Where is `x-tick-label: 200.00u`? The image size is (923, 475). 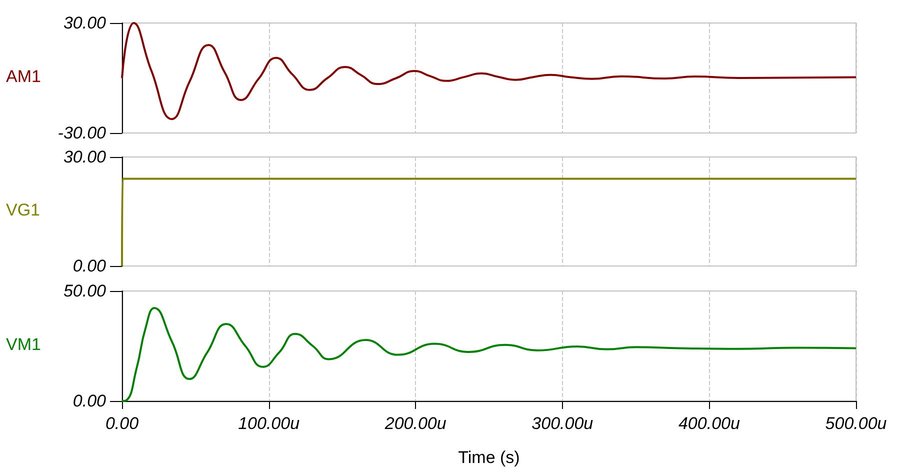
x-tick-label: 200.00u is located at coordinates (415, 423).